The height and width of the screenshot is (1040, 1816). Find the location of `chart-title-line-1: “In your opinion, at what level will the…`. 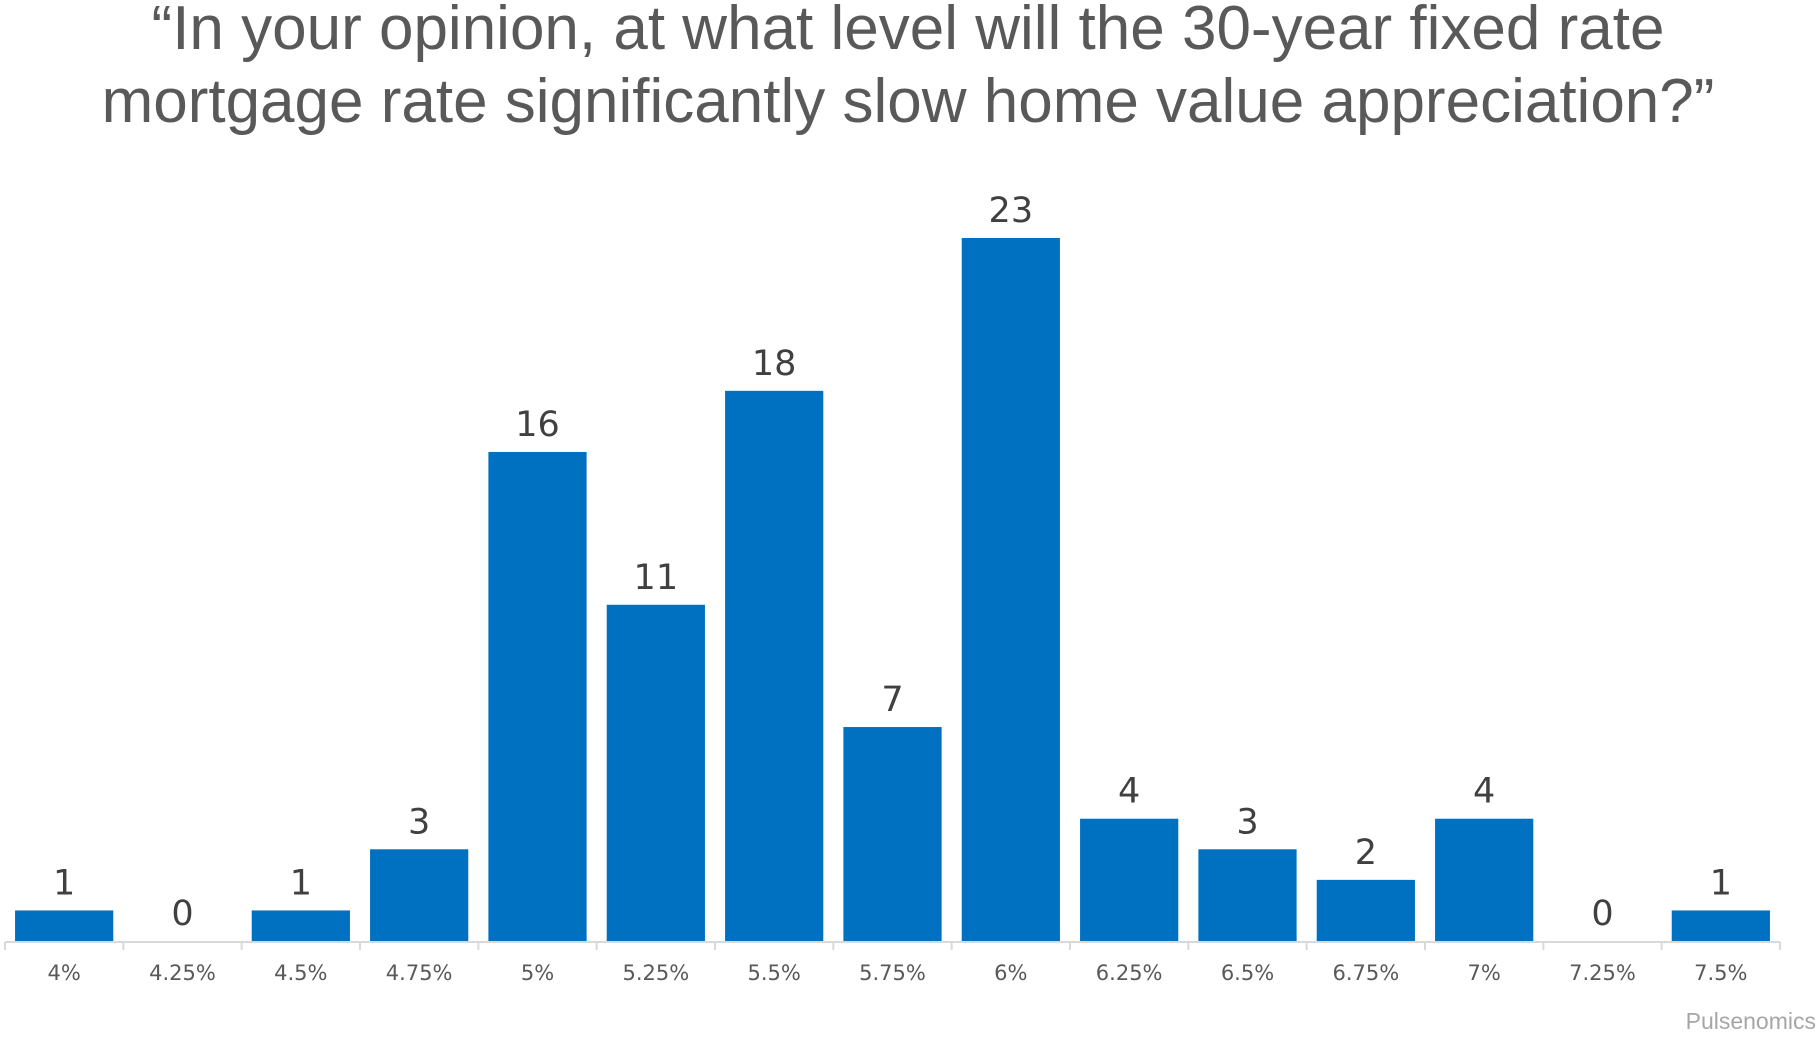

chart-title-line-1: “In your opinion, at what level will the… is located at coordinates (908, 31).